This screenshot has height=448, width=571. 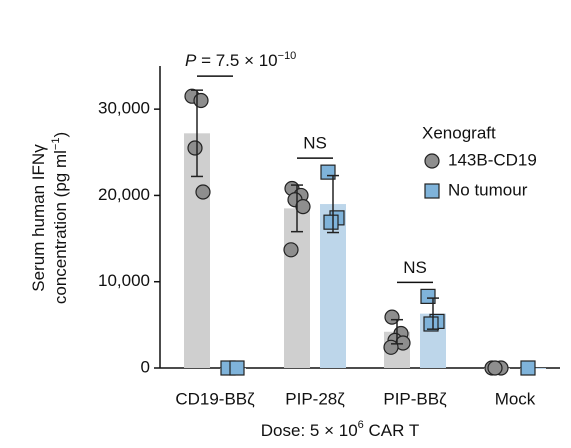 I want to click on y-axis-label: Serum human IFNγ concentration (pg ml−1), so click(x=49, y=218).